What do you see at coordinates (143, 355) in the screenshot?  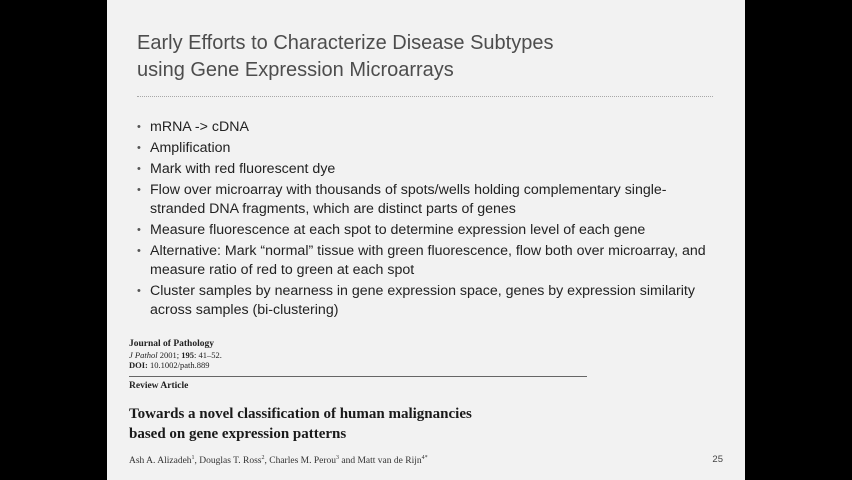 I see `citation-journal: J Pathol` at bounding box center [143, 355].